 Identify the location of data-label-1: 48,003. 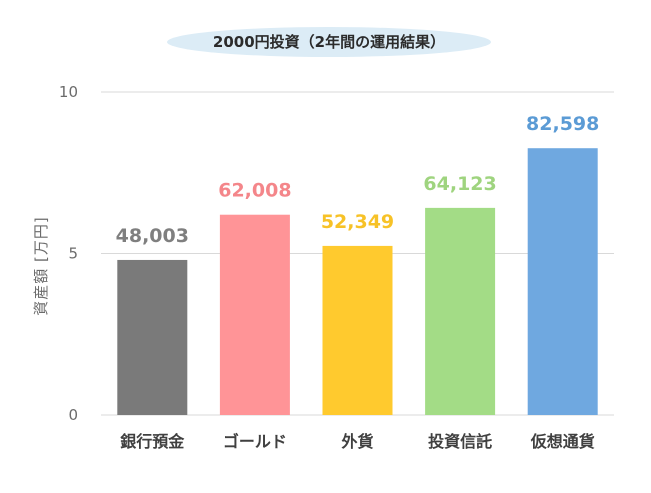
(152, 236).